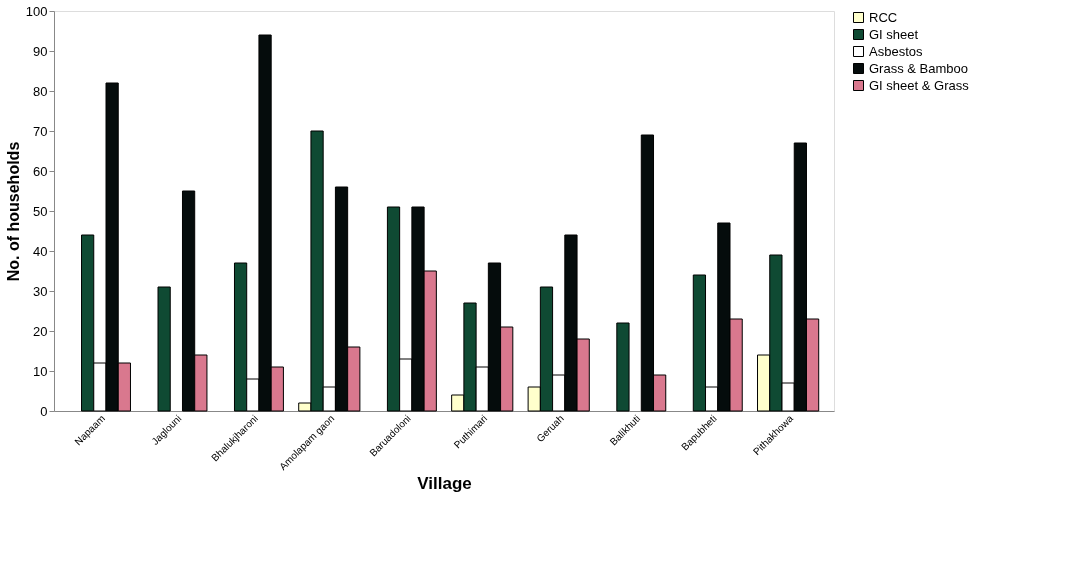 This screenshot has height=567, width=1088. I want to click on y-tick-label: 40, so click(40, 251).